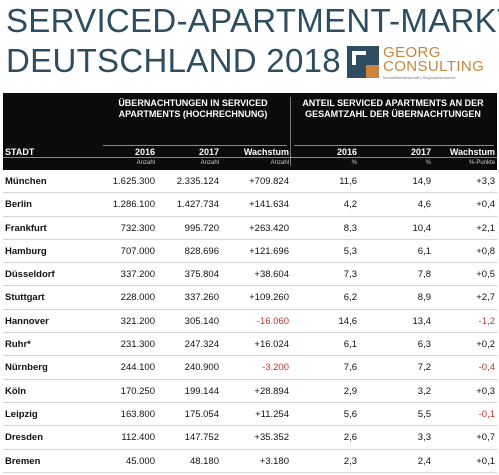  What do you see at coordinates (208, 152) in the screenshot?
I see `col-header-2017: 2017` at bounding box center [208, 152].